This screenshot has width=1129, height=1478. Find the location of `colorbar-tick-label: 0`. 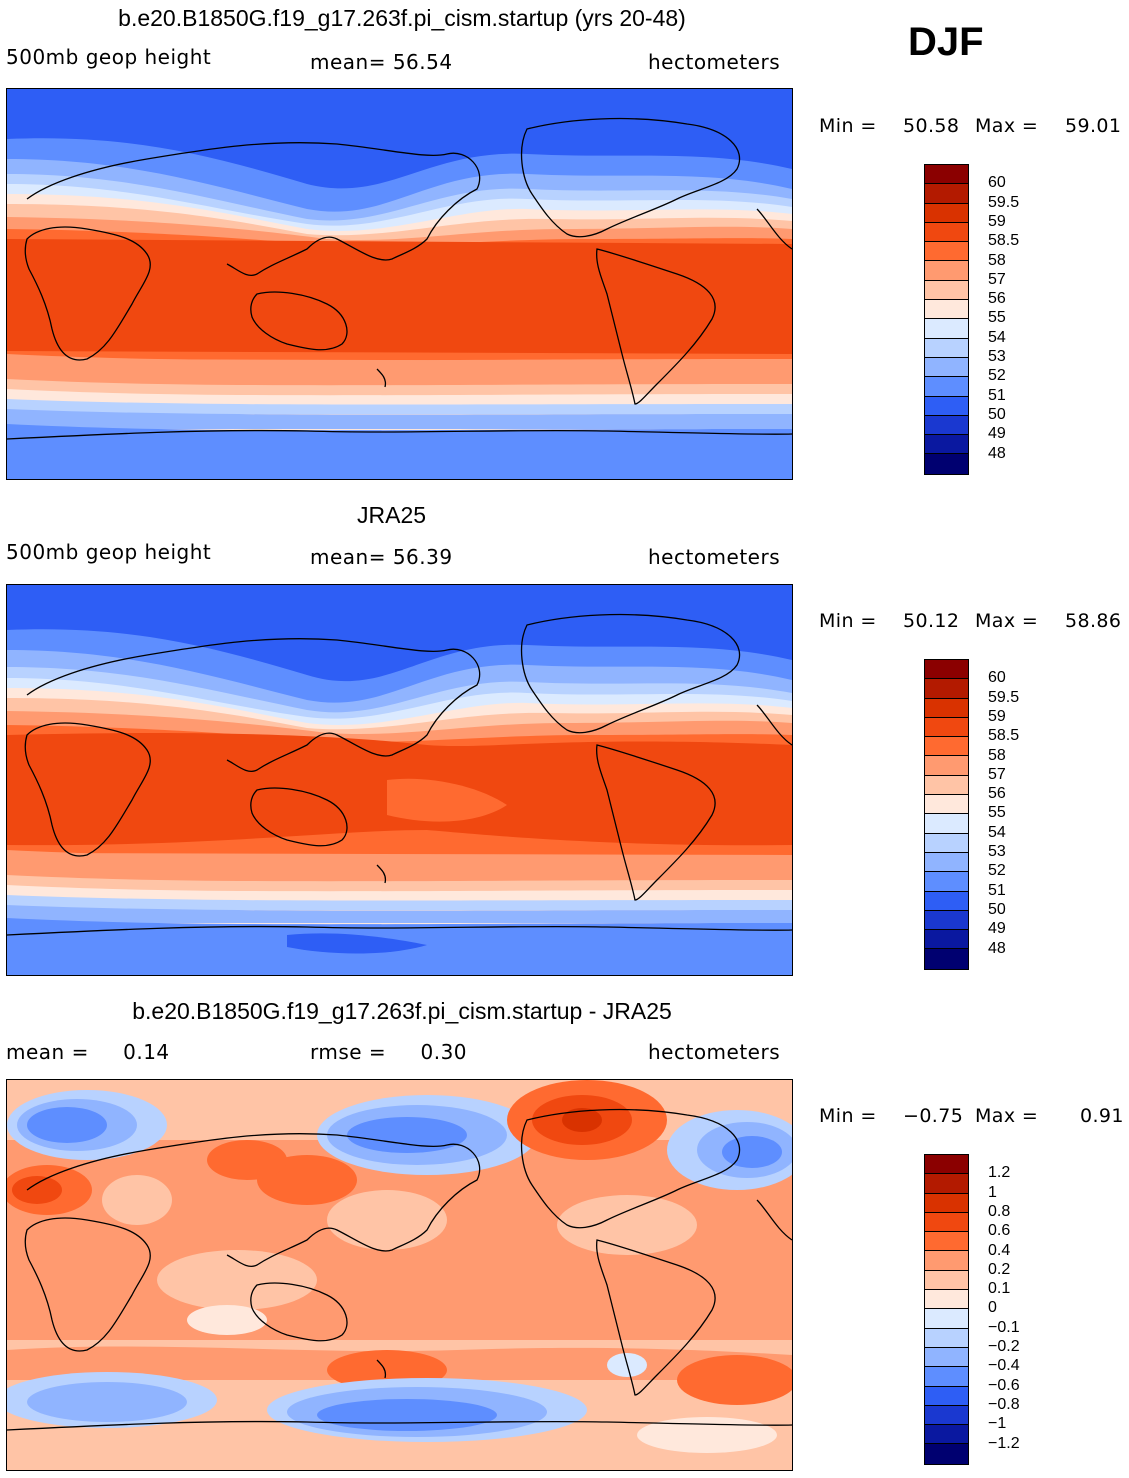

colorbar-tick-label: 0 is located at coordinates (992, 1308).